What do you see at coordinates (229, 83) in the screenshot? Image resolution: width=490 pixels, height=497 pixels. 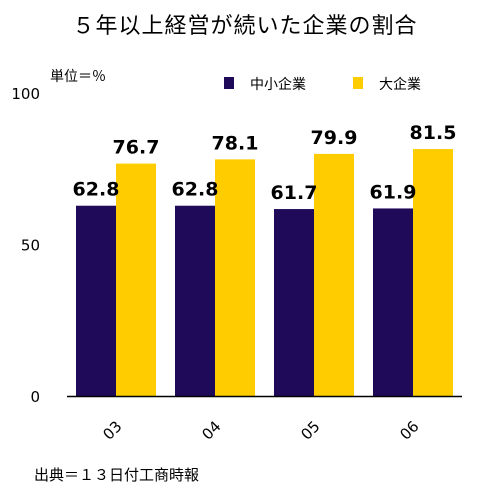 I see `legend-swatch-sme` at bounding box center [229, 83].